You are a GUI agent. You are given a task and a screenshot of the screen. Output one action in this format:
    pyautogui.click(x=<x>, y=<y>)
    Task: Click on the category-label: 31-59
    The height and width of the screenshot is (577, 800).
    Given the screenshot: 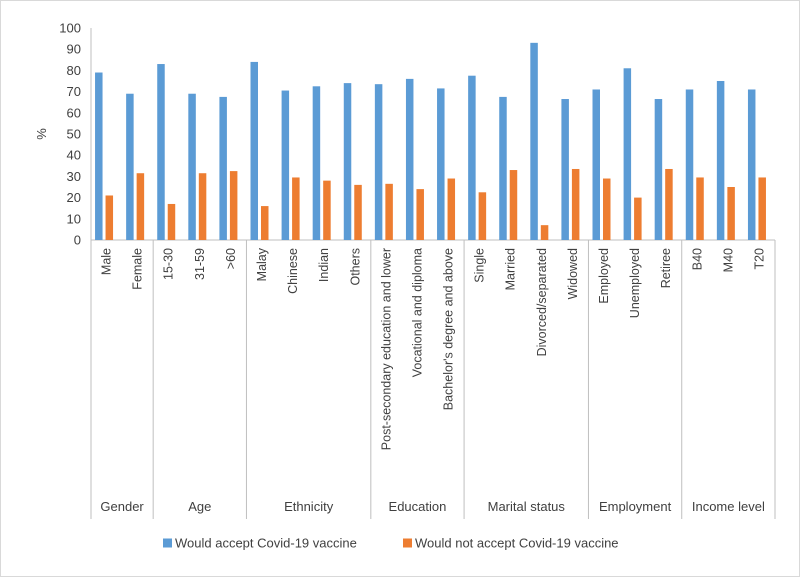 What is the action you would take?
    pyautogui.click(x=200, y=264)
    